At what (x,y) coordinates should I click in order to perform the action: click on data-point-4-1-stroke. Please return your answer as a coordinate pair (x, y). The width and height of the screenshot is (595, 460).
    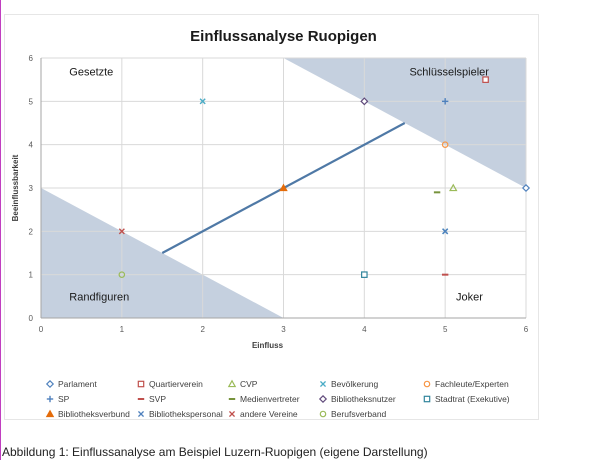
    Looking at the image, I should click on (202, 101).